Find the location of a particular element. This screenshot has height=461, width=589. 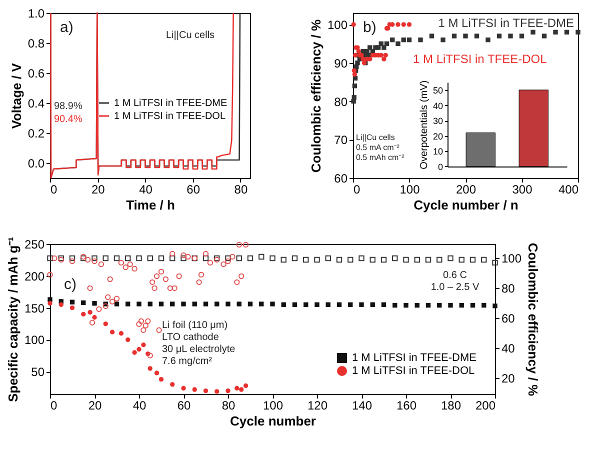

y2-axis-title: Coulombic efficiency / % is located at coordinates (533, 319).